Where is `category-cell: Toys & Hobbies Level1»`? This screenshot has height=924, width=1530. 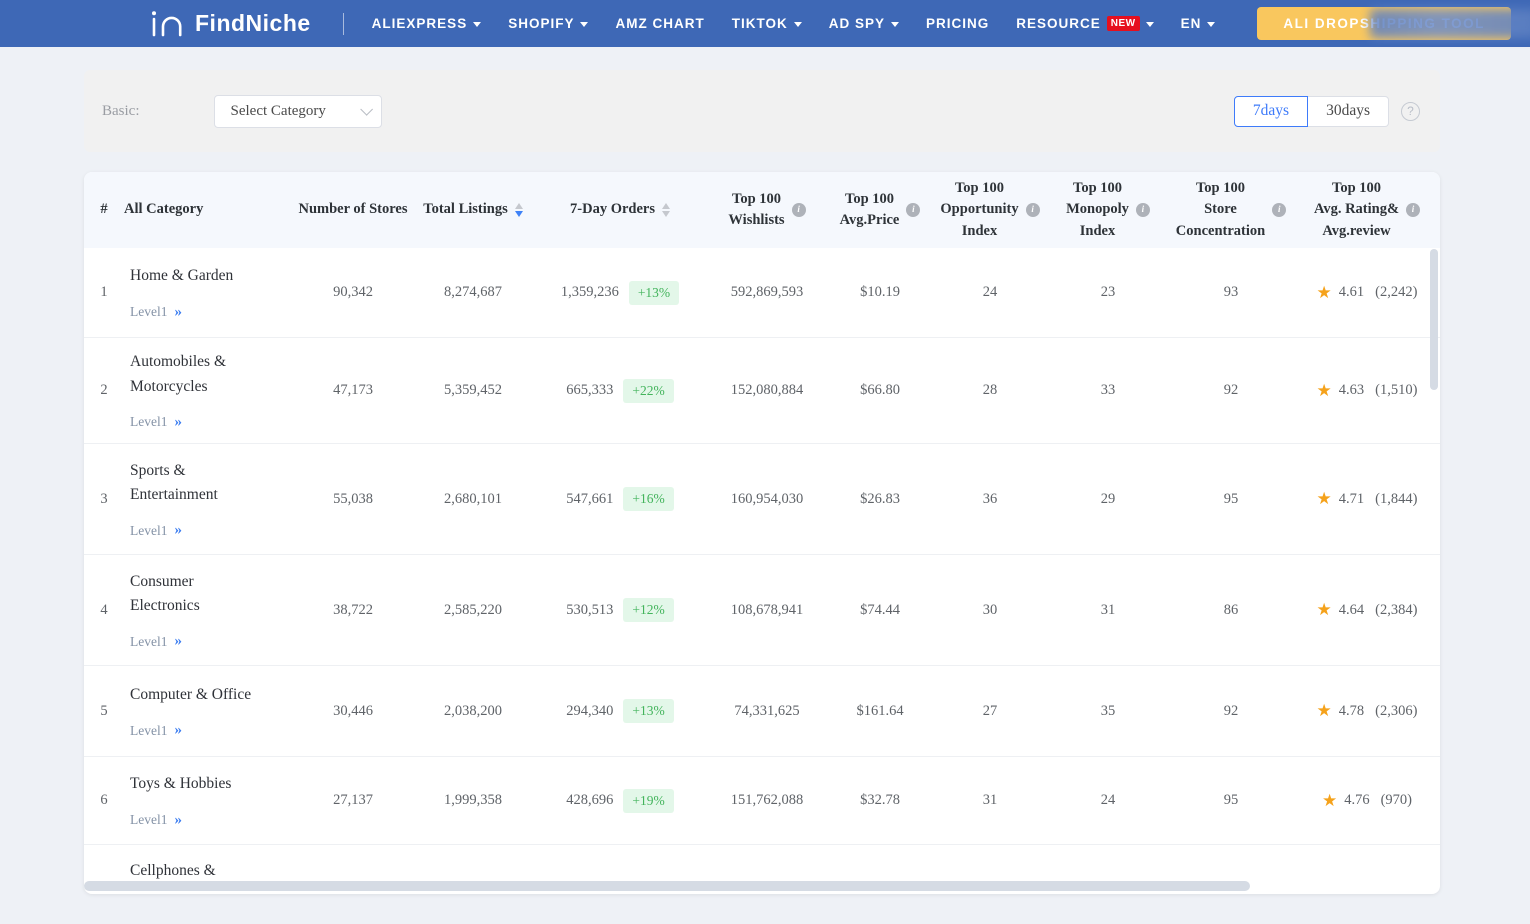 category-cell: Toys & Hobbies Level1» is located at coordinates (209, 800).